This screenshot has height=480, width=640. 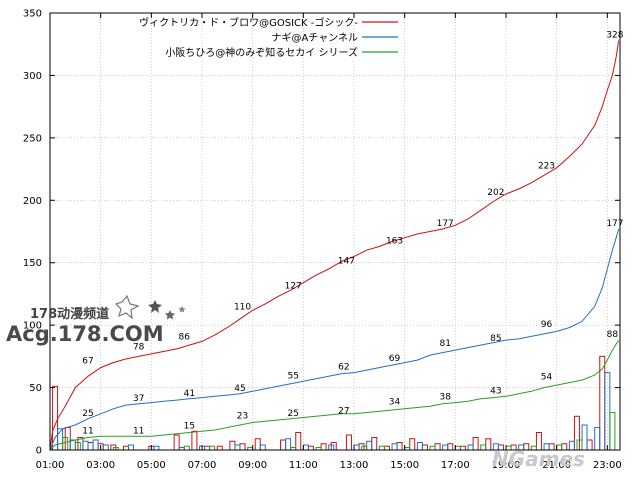 What do you see at coordinates (150, 307) in the screenshot?
I see `star-logo-icon` at bounding box center [150, 307].